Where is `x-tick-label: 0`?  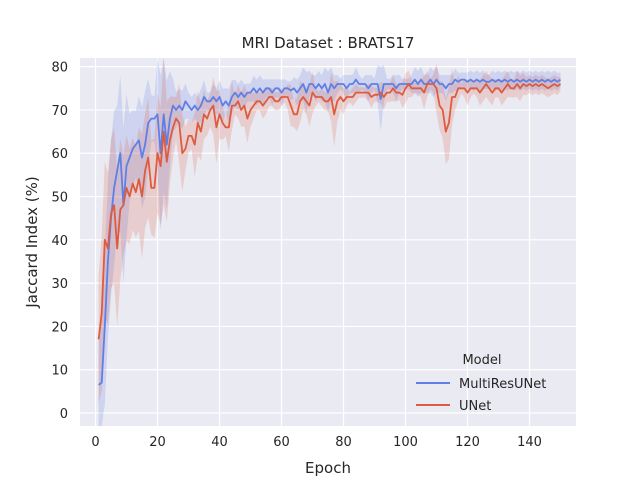 x-tick-label: 0 is located at coordinates (95, 442).